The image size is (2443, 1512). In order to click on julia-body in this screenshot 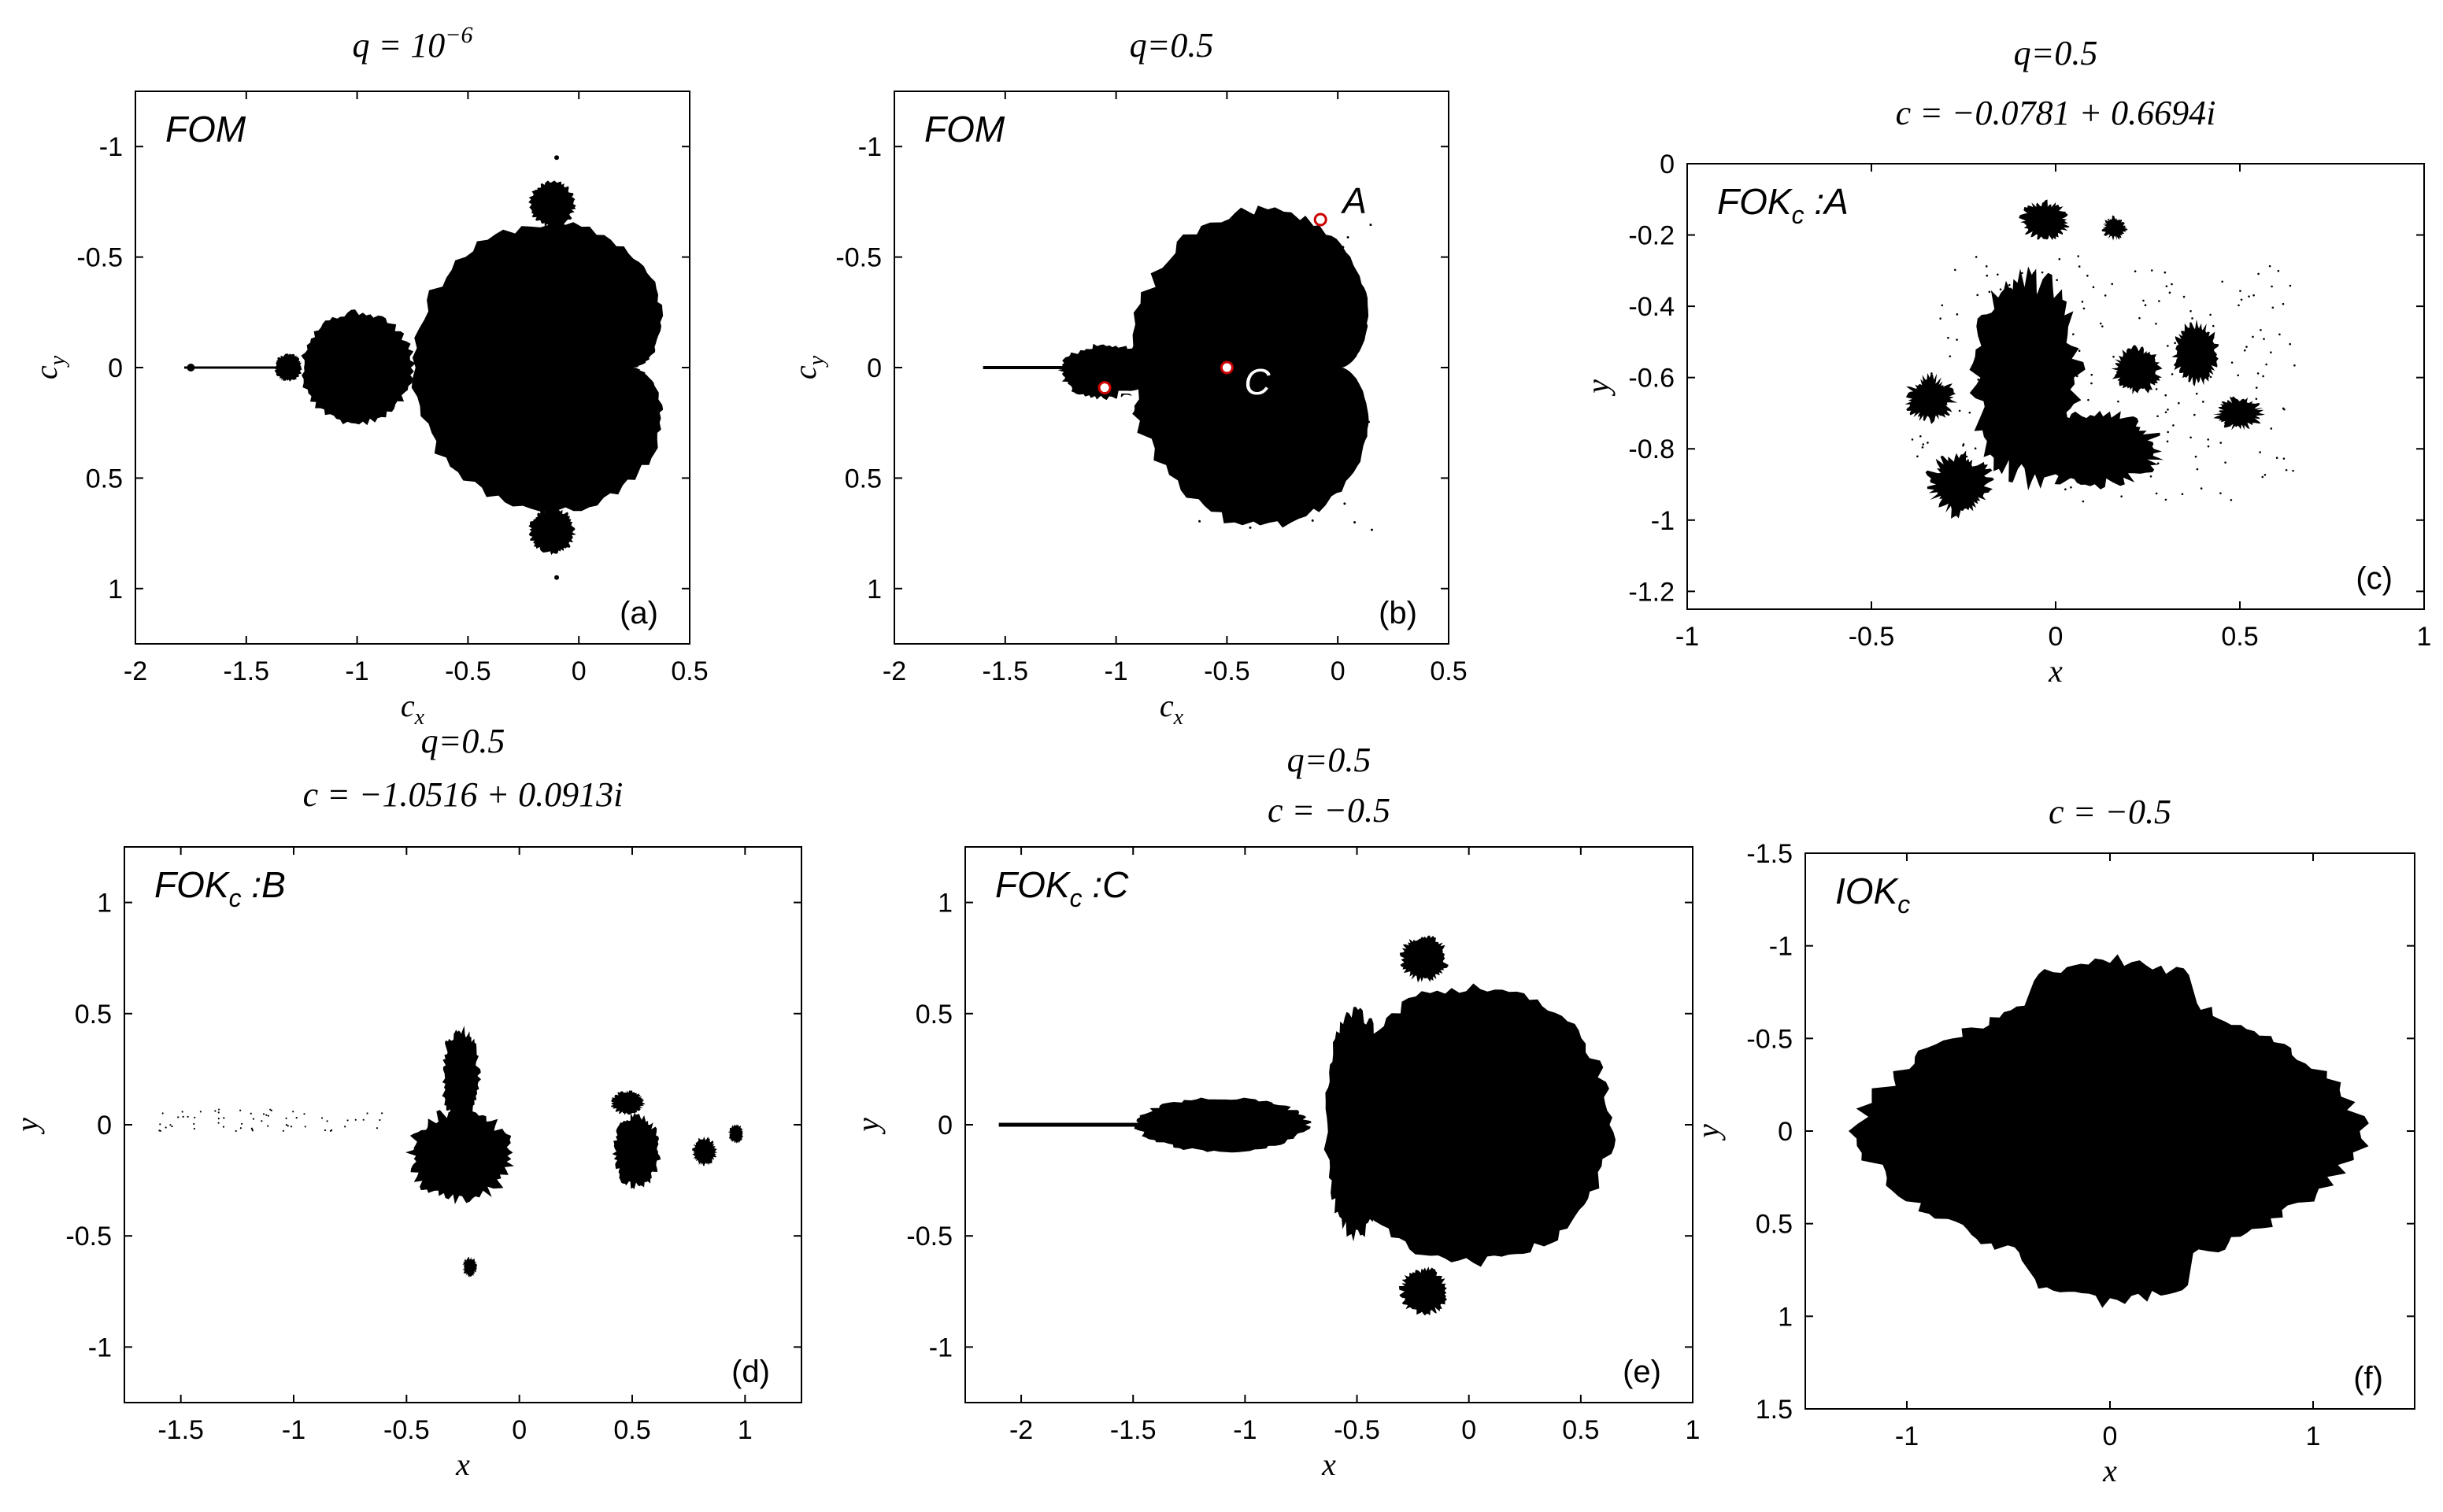, I will do `click(2109, 1131)`.